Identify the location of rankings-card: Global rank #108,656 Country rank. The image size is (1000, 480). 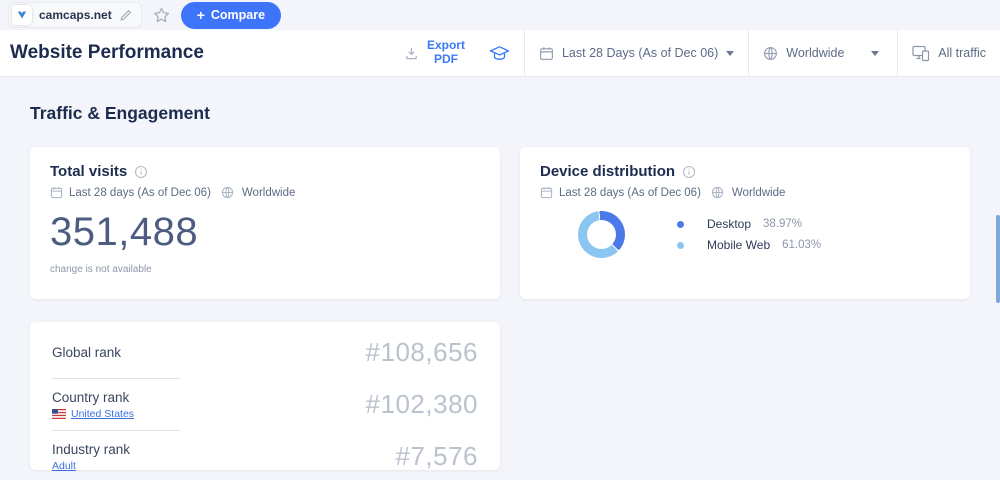
(265, 397).